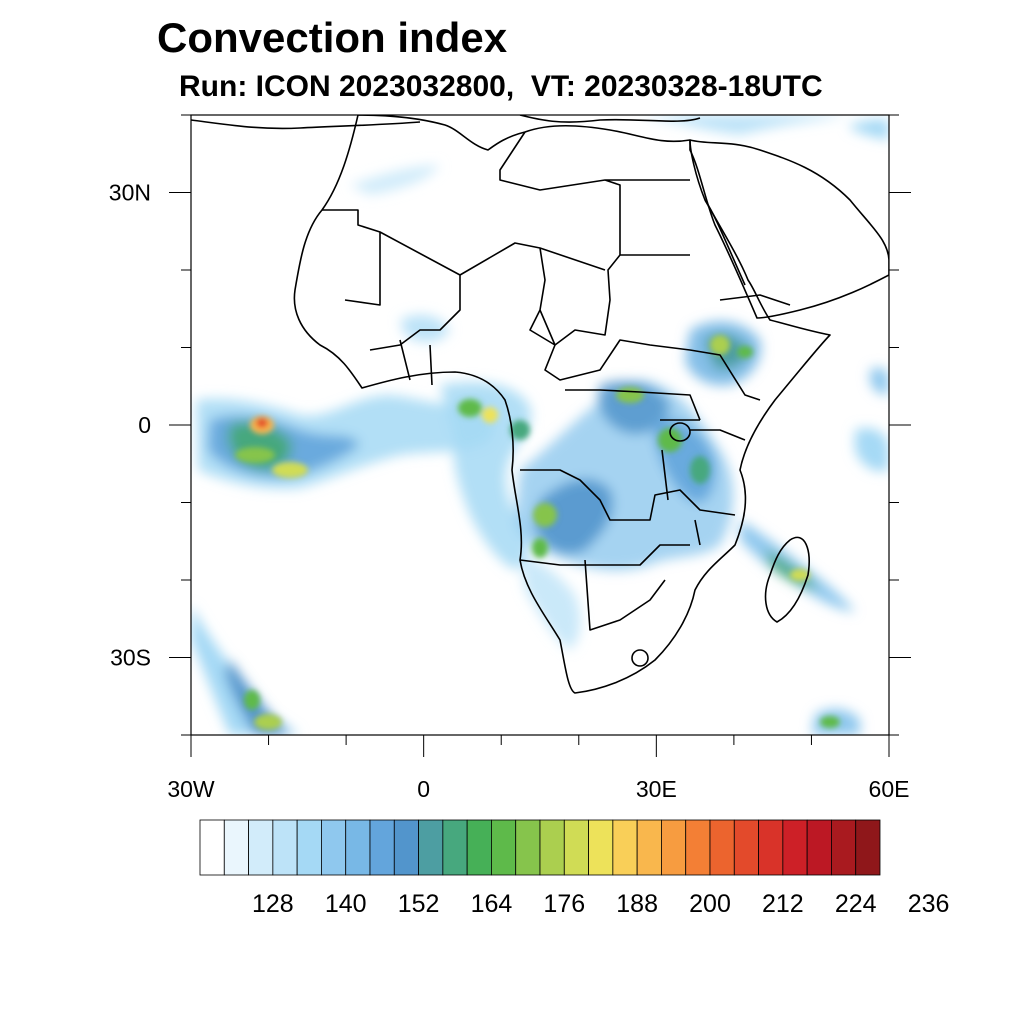 The image size is (1024, 1024). Describe the element at coordinates (130, 193) in the screenshot. I see `y-tick-label: 30N` at that location.